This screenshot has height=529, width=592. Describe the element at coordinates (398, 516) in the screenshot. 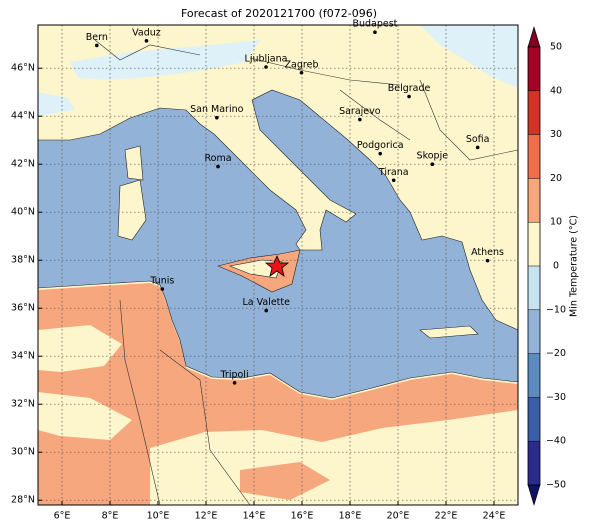

I see `x-tick-label: 20°E` at that location.